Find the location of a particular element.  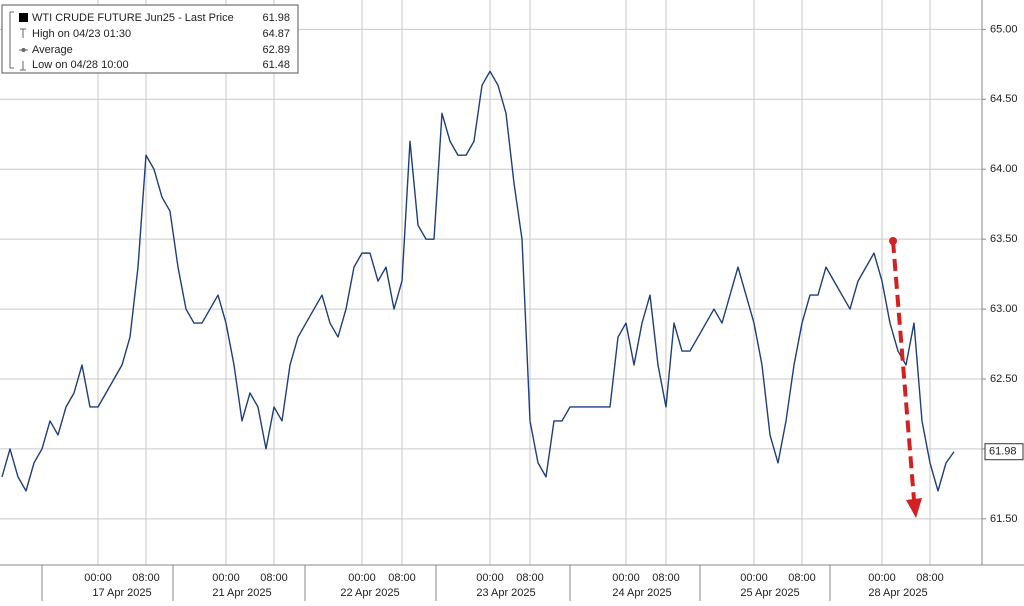

legend-label: Average is located at coordinates (52, 50).